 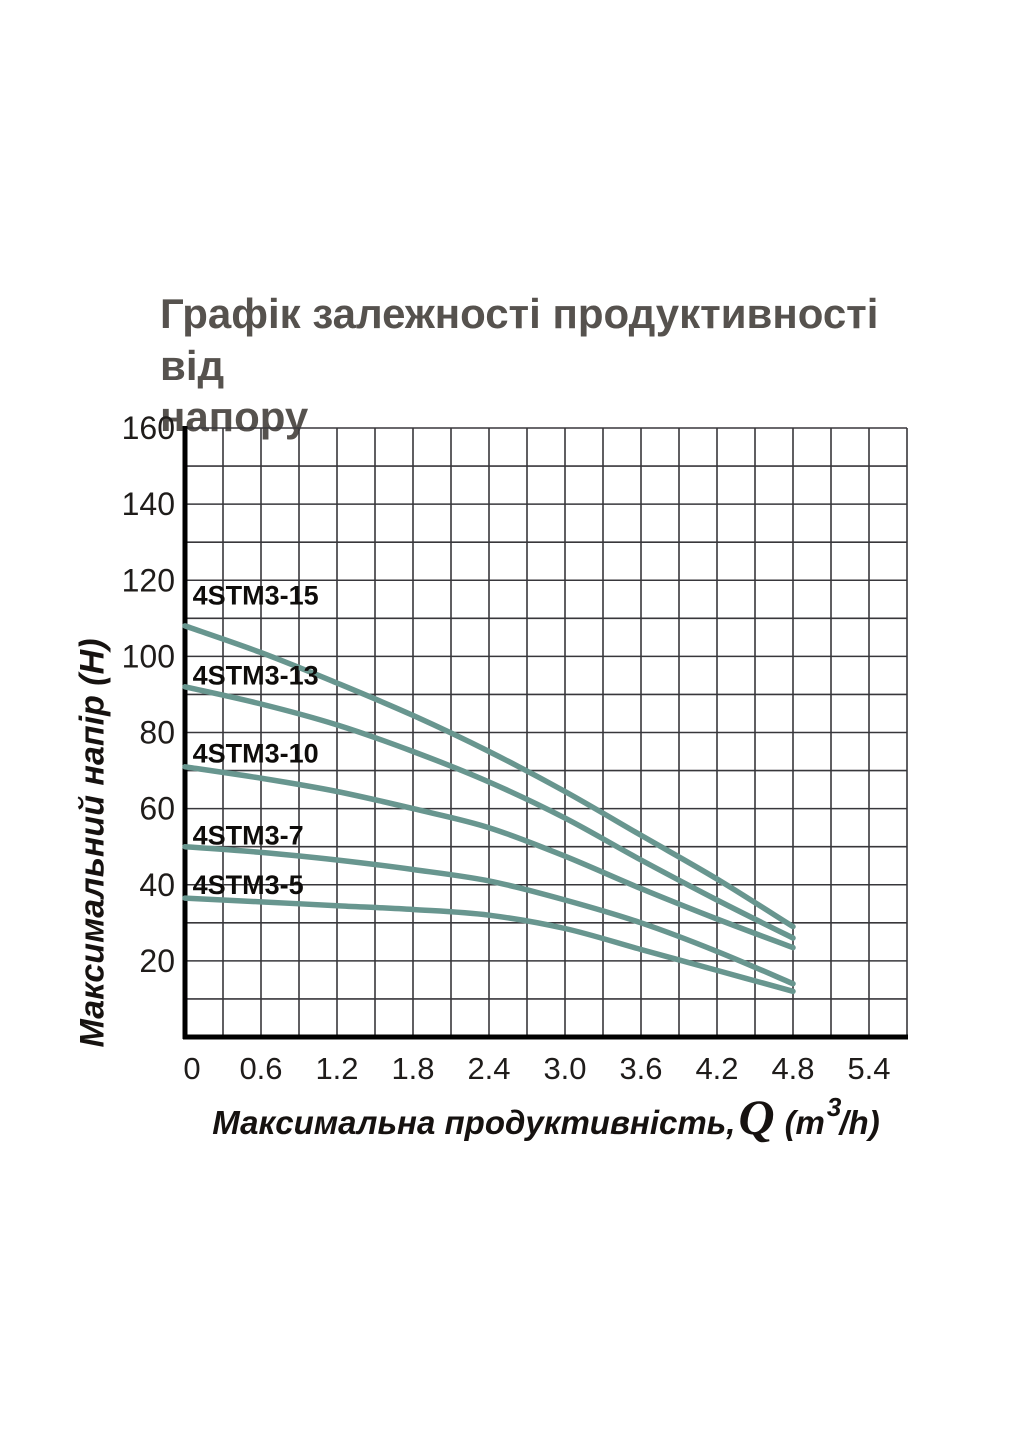 I want to click on series-label-4STM3-7: 4STM3-7, so click(x=248, y=835).